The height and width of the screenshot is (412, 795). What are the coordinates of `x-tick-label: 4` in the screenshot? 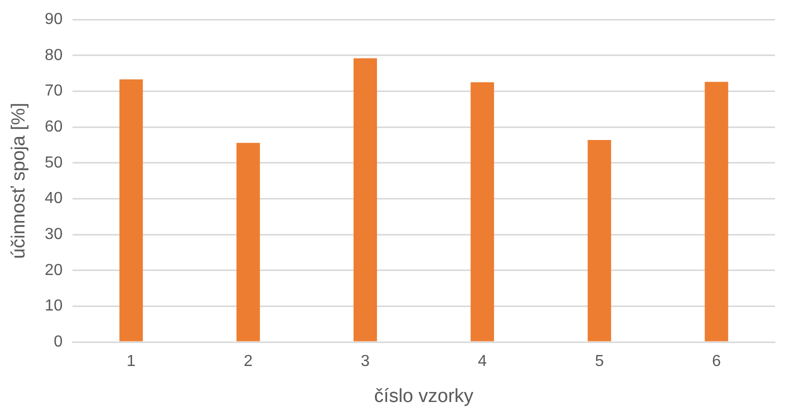 It's located at (482, 361).